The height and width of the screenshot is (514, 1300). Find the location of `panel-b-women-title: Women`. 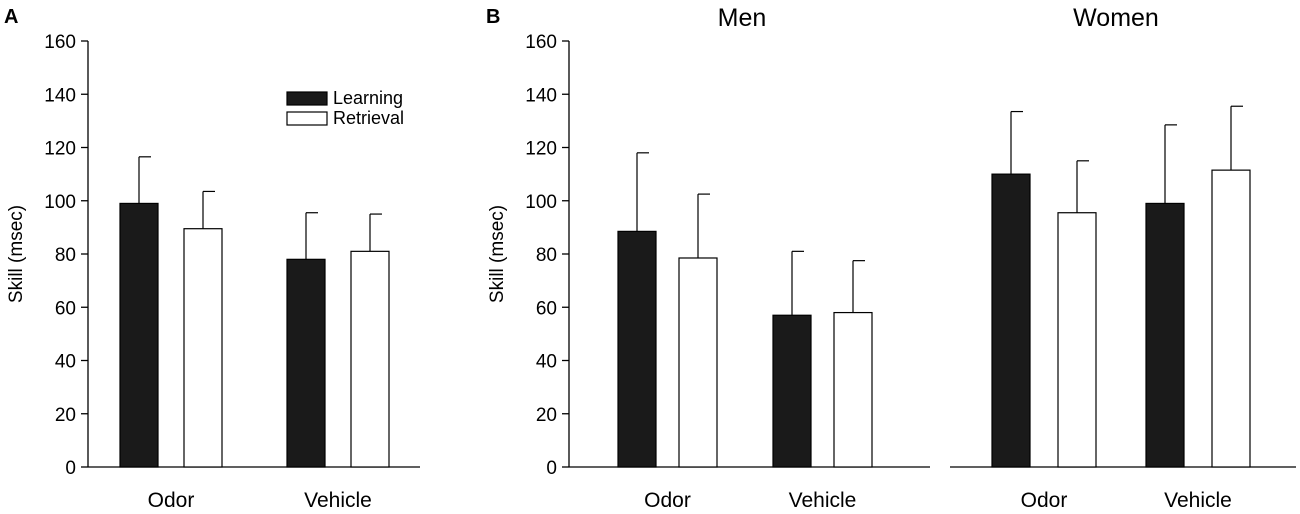

panel-b-women-title: Women is located at coordinates (1116, 18).